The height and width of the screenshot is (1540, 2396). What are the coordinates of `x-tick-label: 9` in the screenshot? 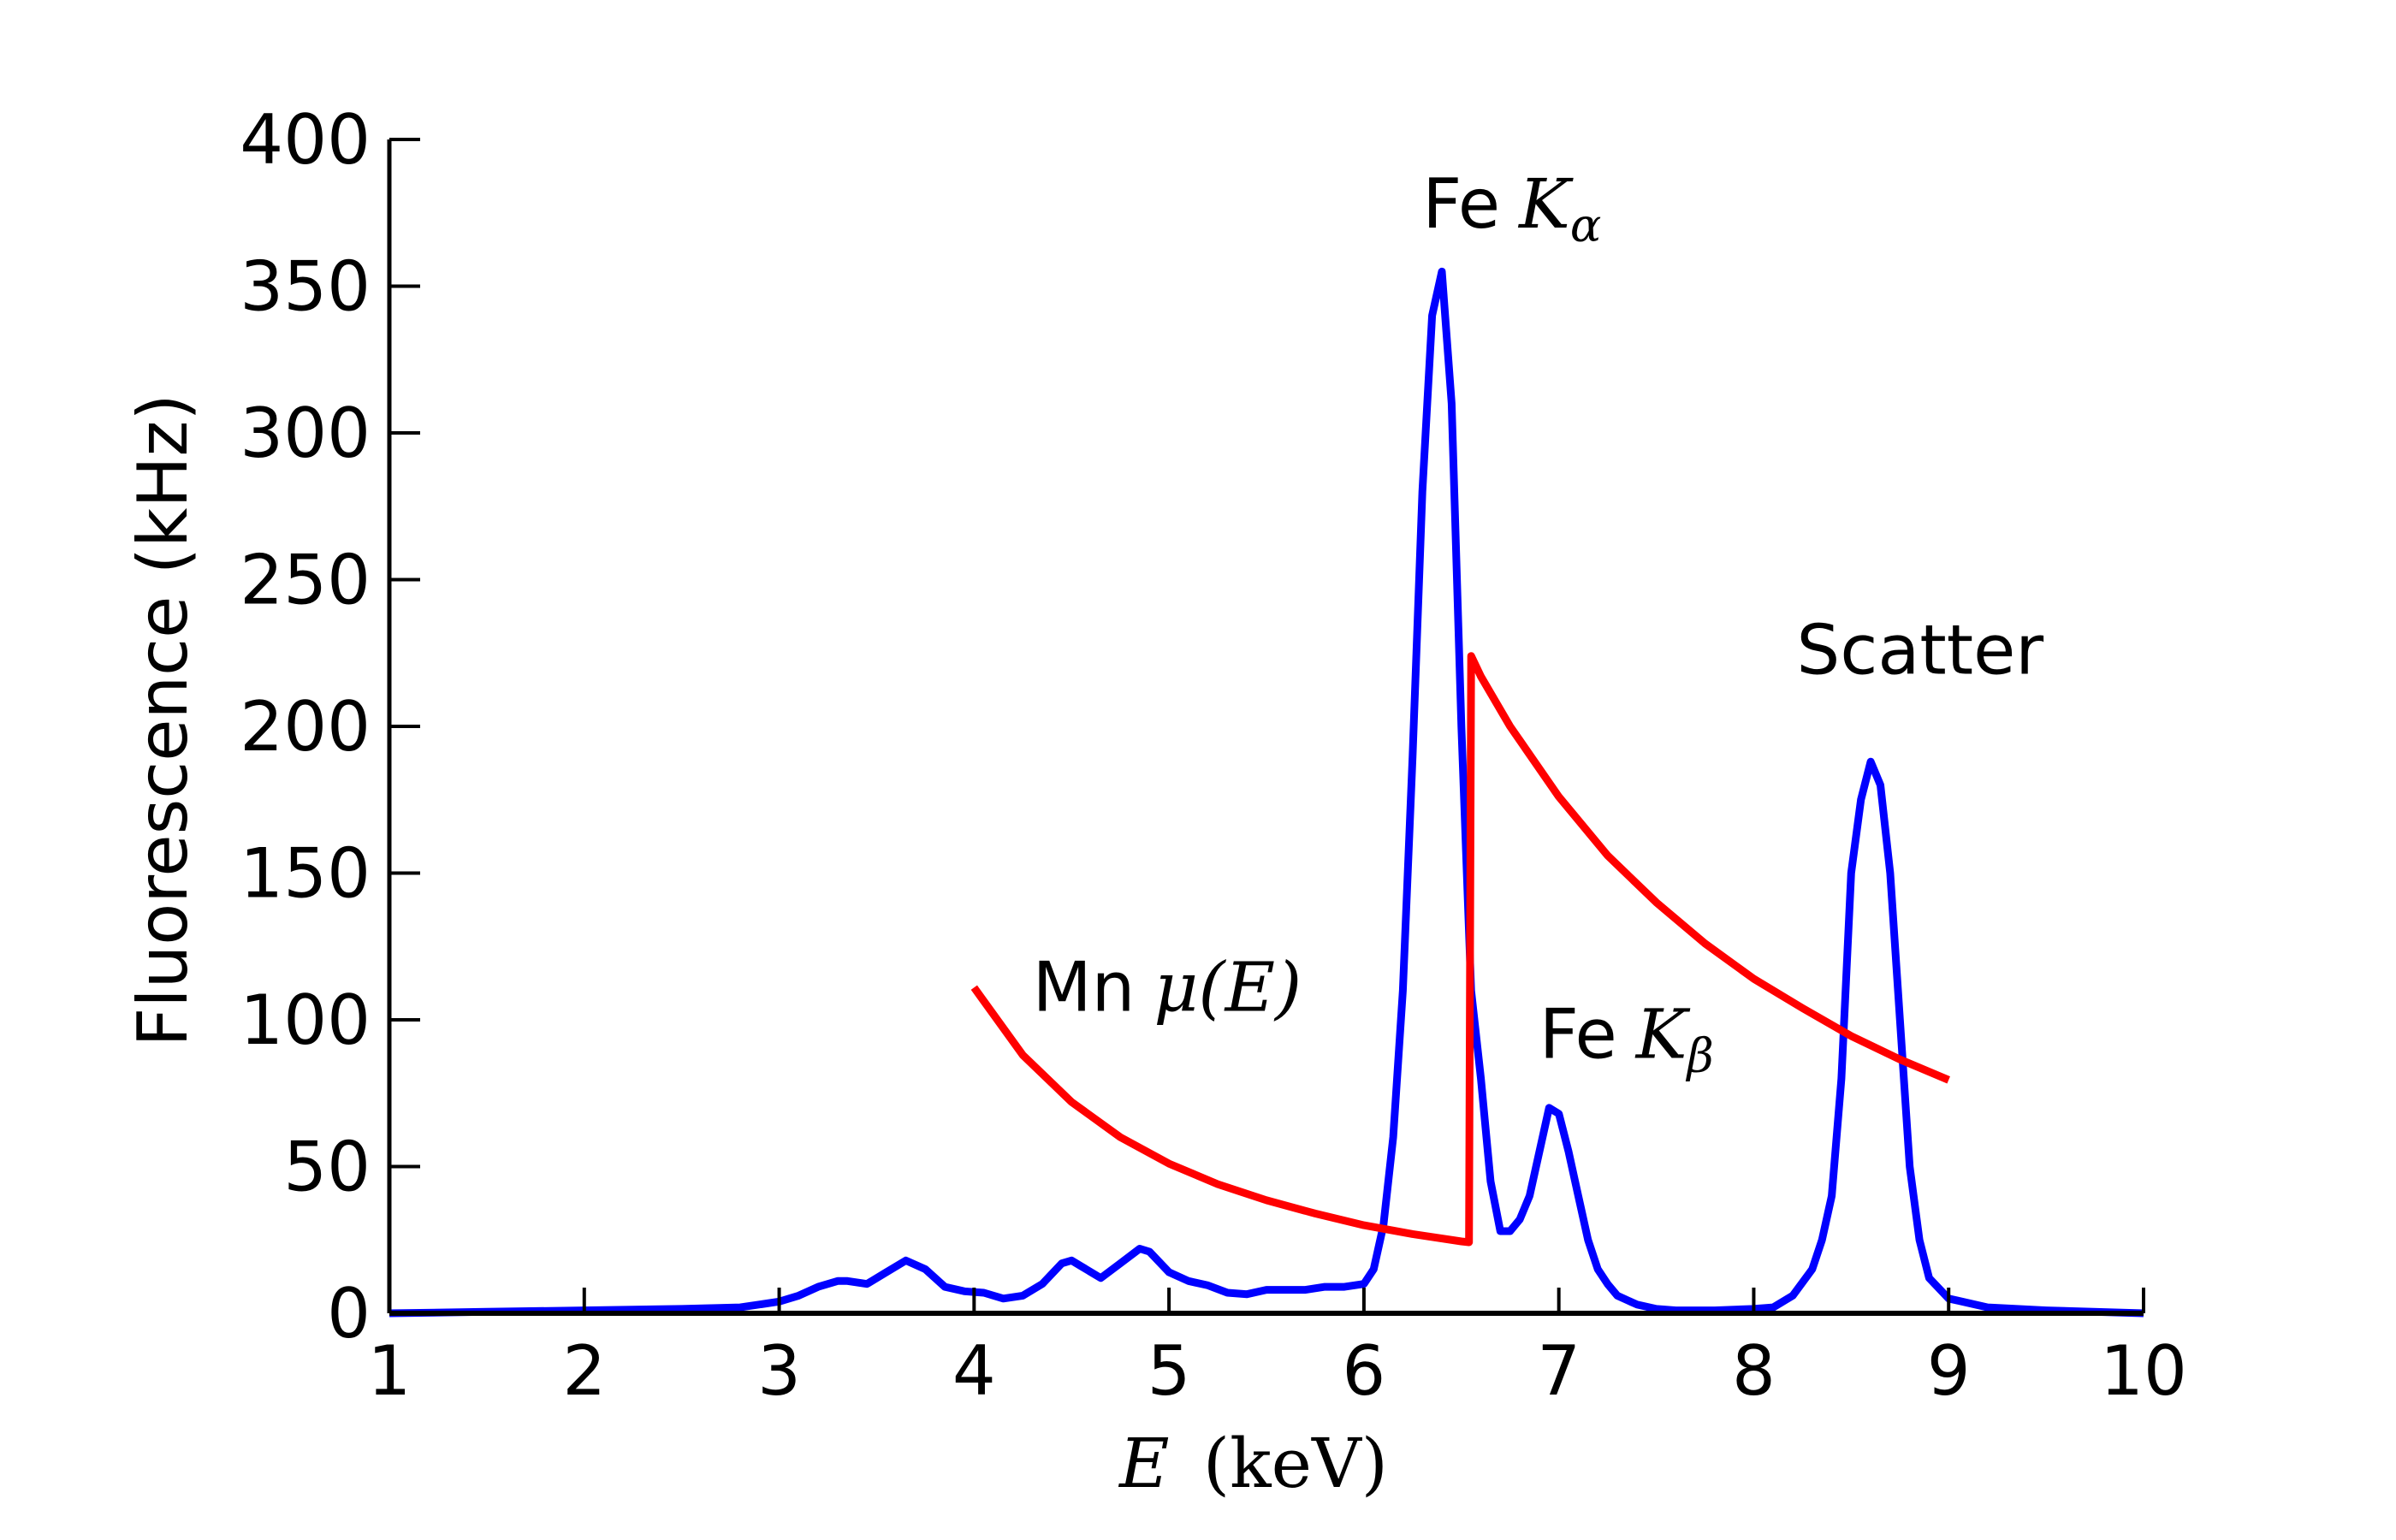 It's located at (1949, 1371).